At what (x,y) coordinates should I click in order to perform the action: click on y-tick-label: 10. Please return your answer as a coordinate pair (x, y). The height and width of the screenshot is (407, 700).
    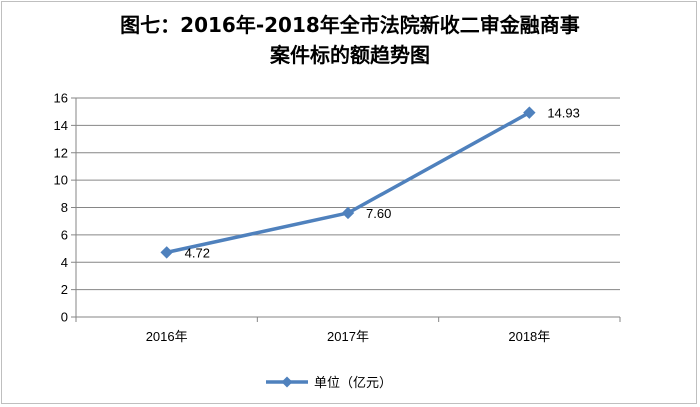
    Looking at the image, I should click on (61, 180).